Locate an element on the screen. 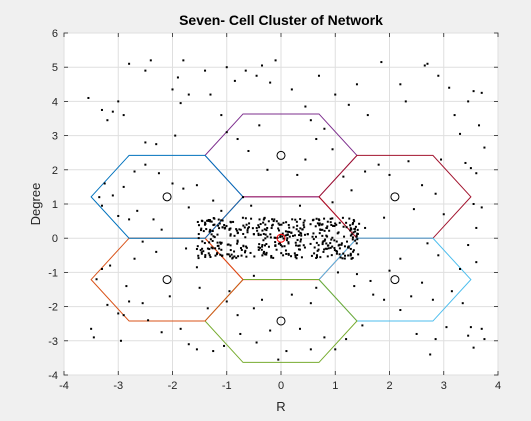 This screenshot has height=421, width=531. base-station-marker is located at coordinates (167, 197).